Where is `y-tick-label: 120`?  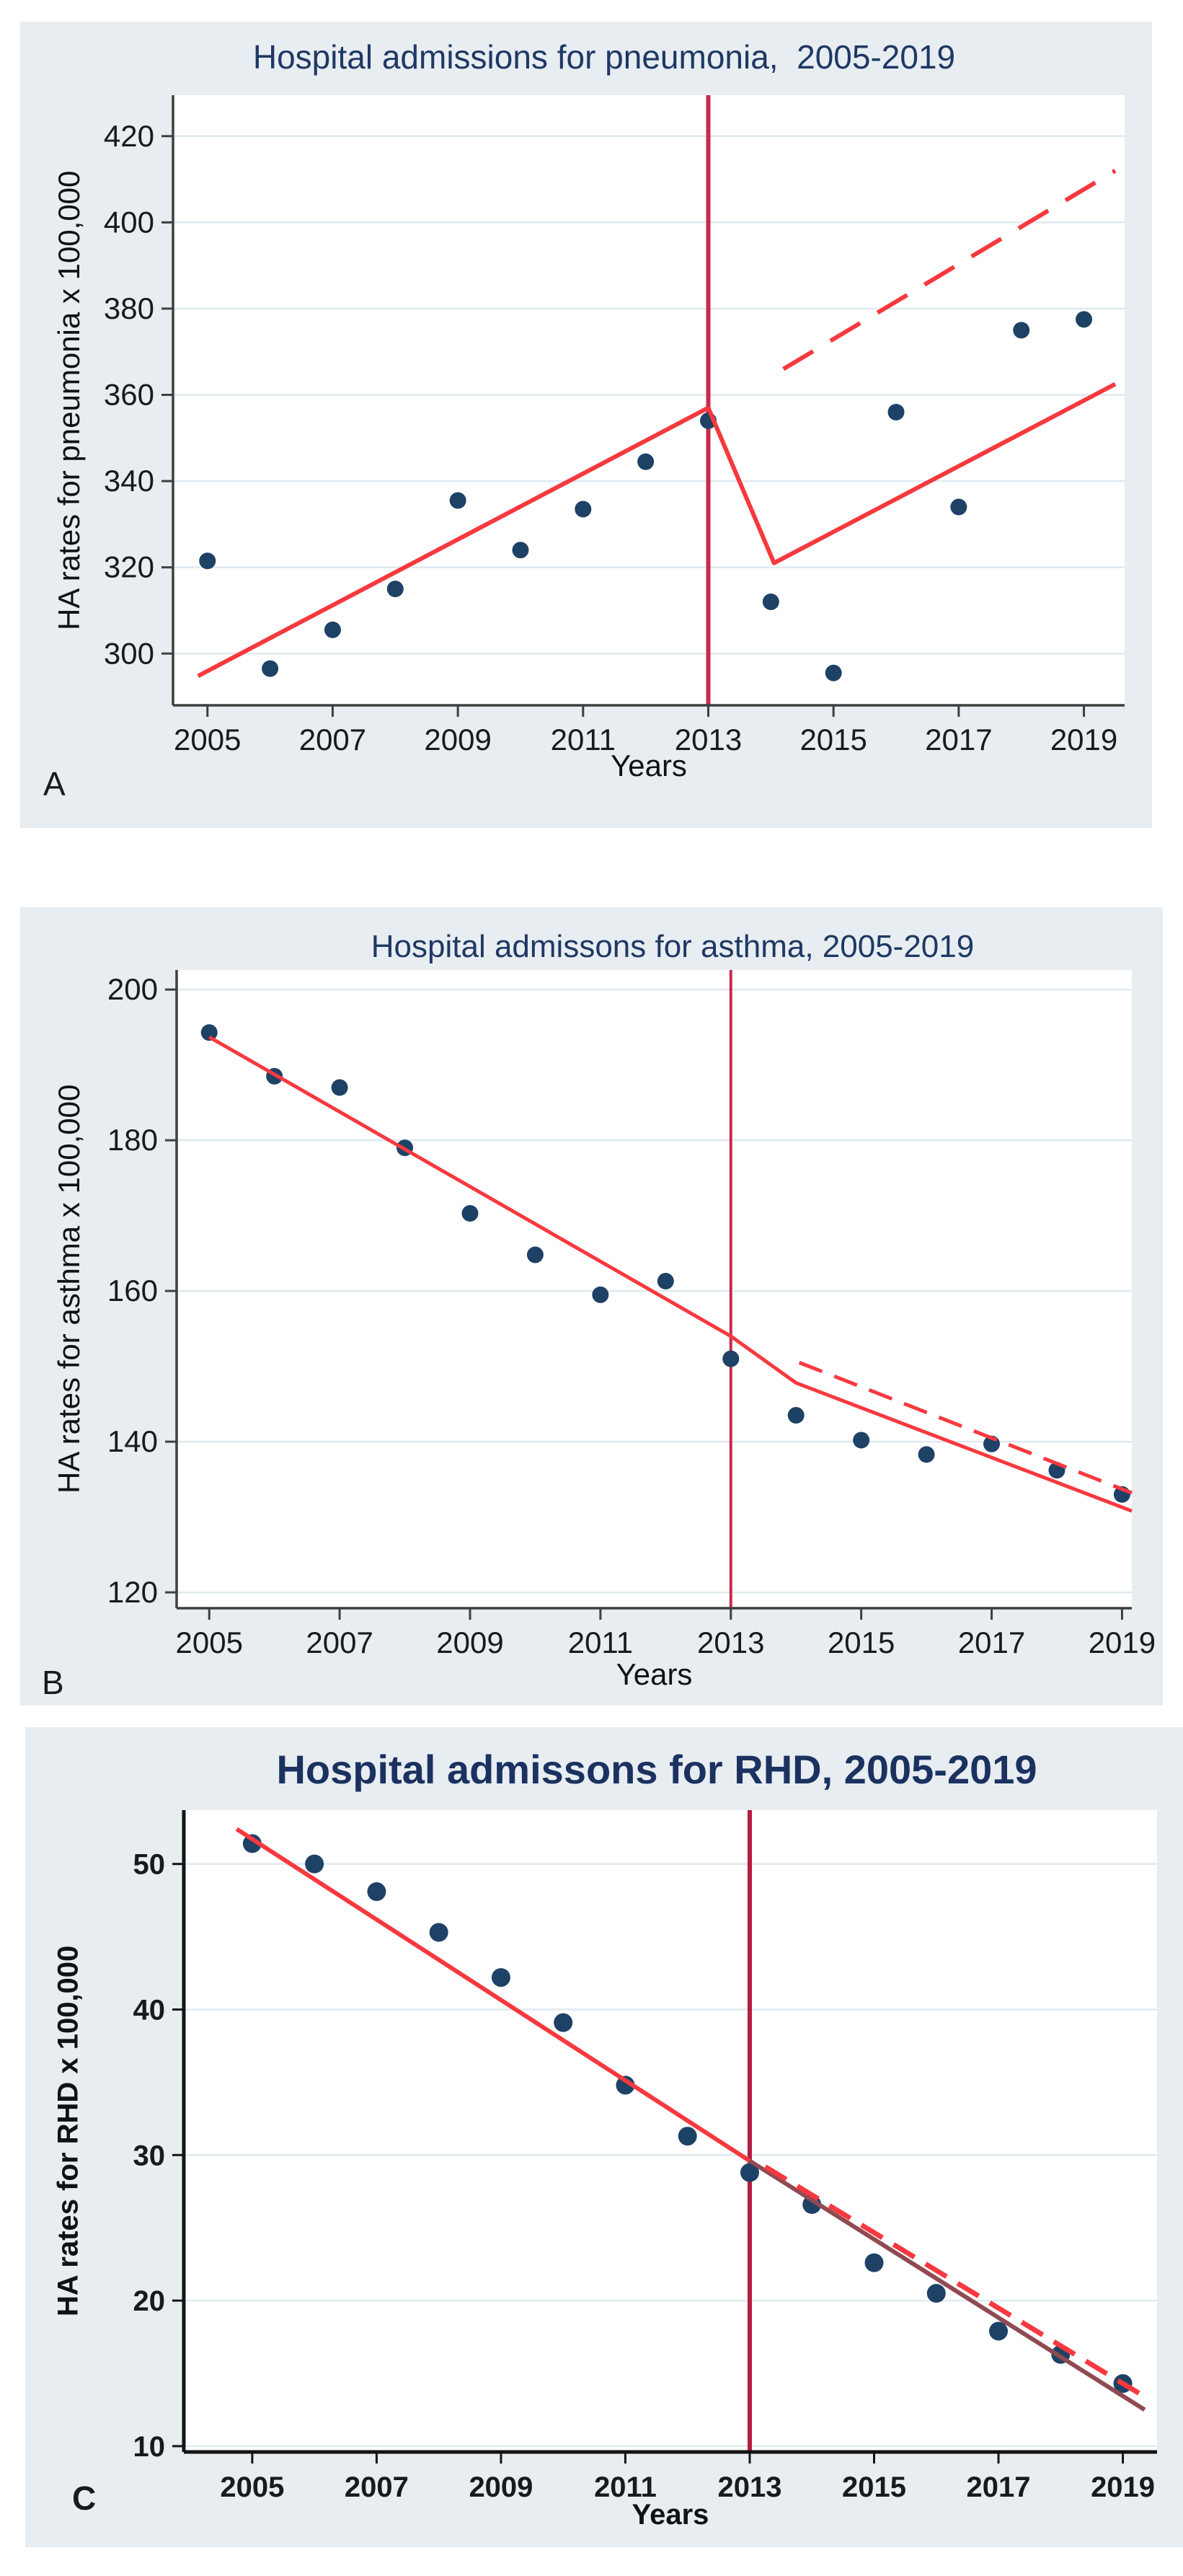 y-tick-label: 120 is located at coordinates (132, 1592).